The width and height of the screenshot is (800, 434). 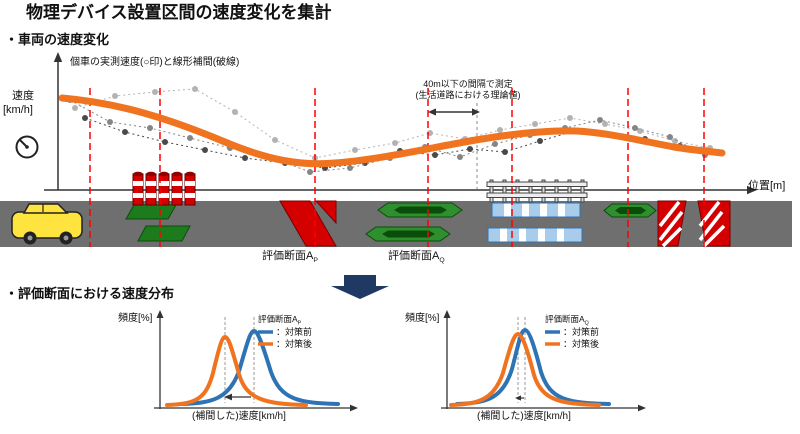 What do you see at coordinates (47, 224) in the screenshot?
I see `car-icon` at bounding box center [47, 224].